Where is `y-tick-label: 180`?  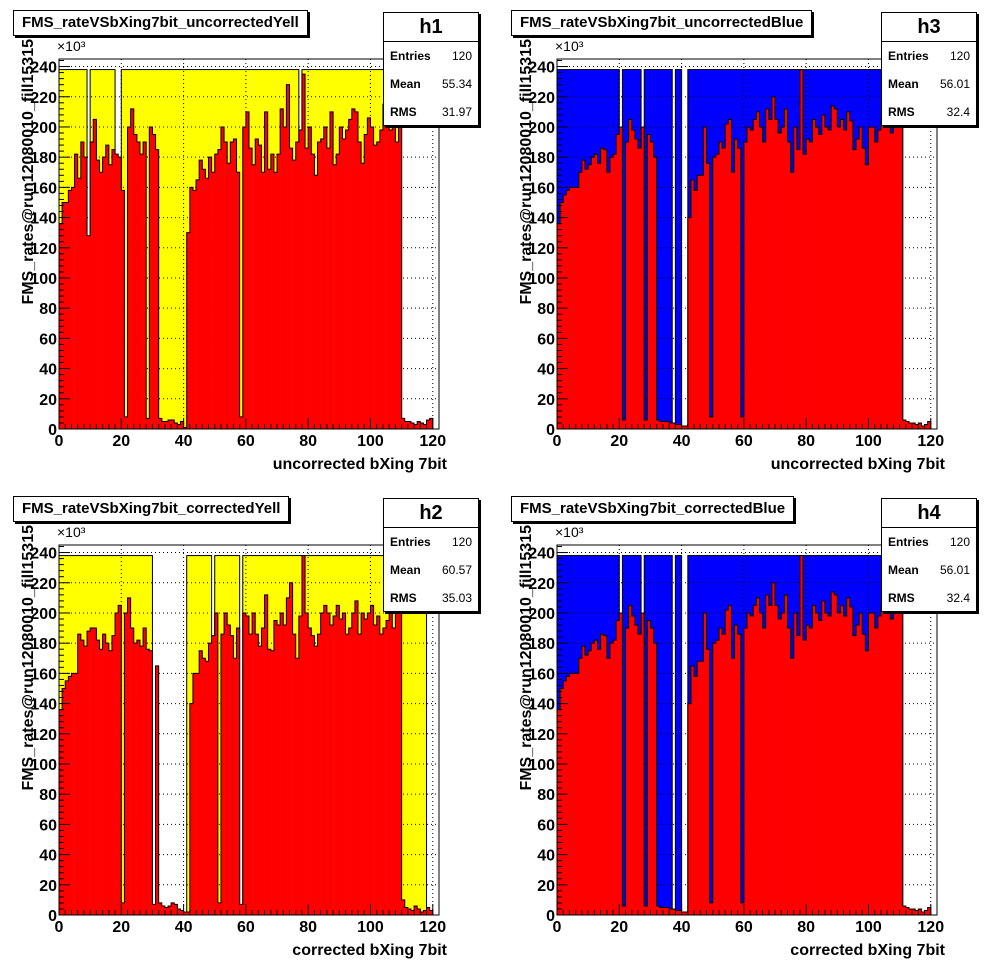 y-tick-label: 180 is located at coordinates (43, 158).